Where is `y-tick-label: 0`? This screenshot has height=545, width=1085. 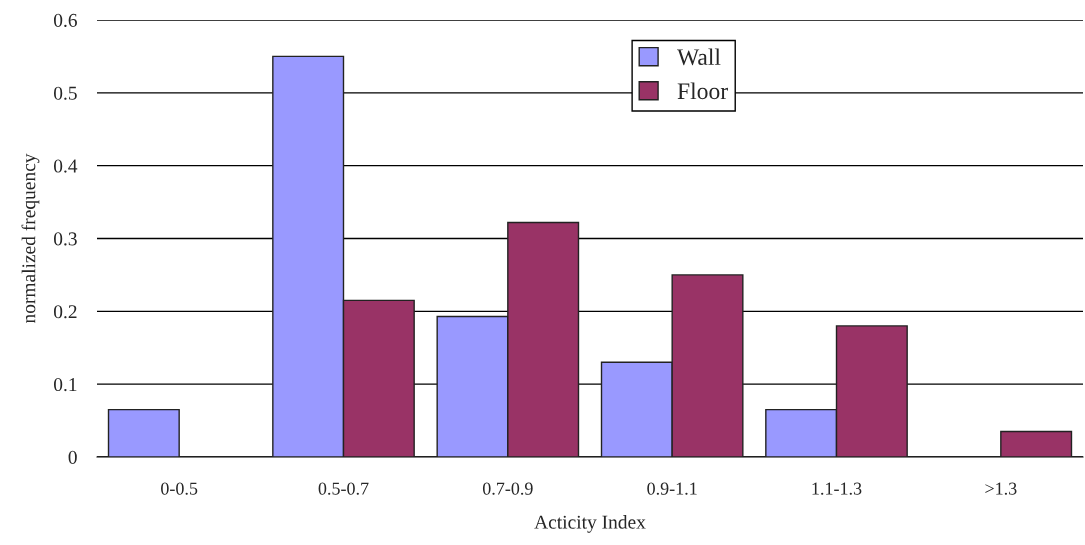 y-tick-label: 0 is located at coordinates (72, 457).